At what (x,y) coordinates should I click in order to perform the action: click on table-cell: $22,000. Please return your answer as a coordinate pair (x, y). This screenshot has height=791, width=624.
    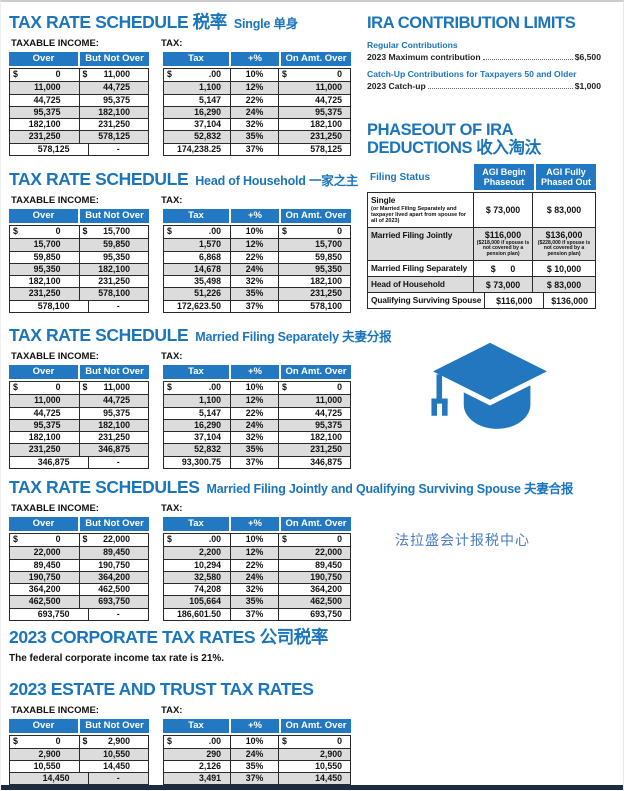
    Looking at the image, I should click on (113, 540).